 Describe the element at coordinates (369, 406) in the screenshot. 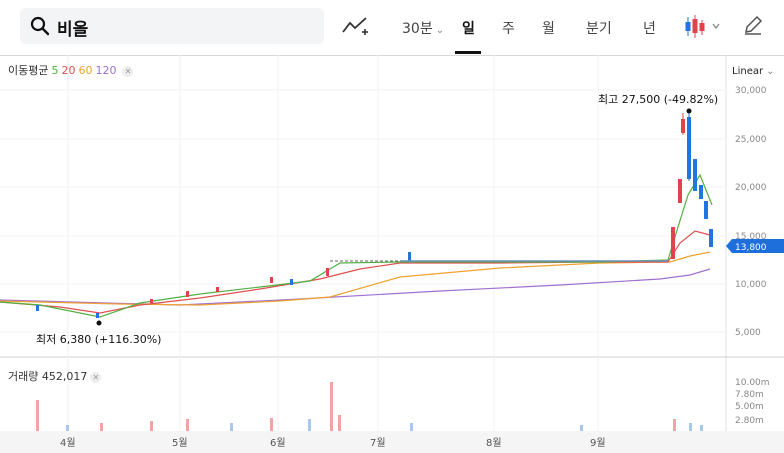

I see `volume-bars` at that location.